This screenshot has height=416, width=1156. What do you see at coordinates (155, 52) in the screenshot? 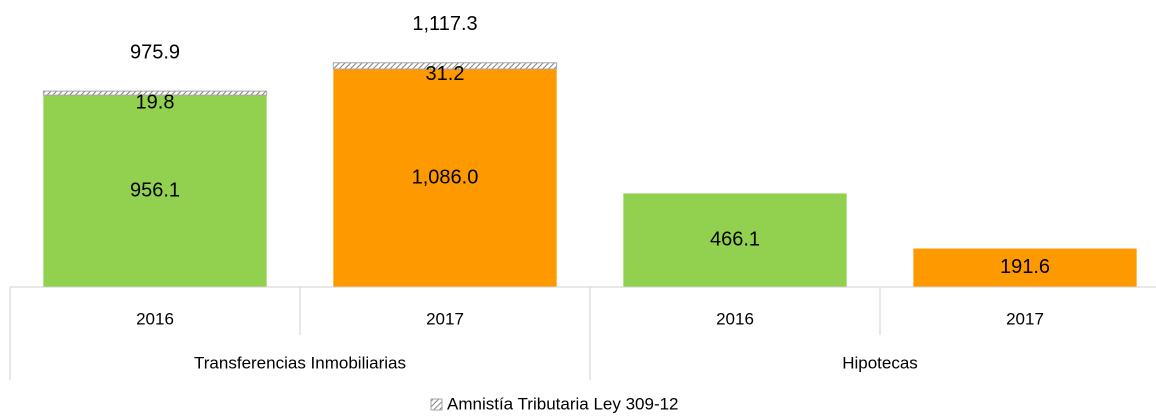
I see `total-label: 975.9` at bounding box center [155, 52].